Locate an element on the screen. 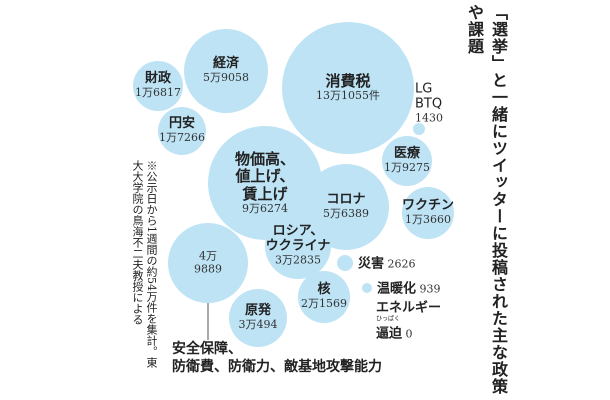 Image resolution: width=610 pixels, height=400 pixels. bubble-name: 消費税 is located at coordinates (348, 81).